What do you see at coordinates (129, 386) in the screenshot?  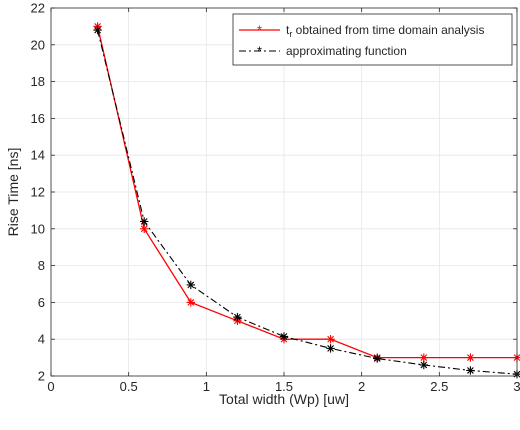 I see `x-tick-label: 0.5` at bounding box center [129, 386].